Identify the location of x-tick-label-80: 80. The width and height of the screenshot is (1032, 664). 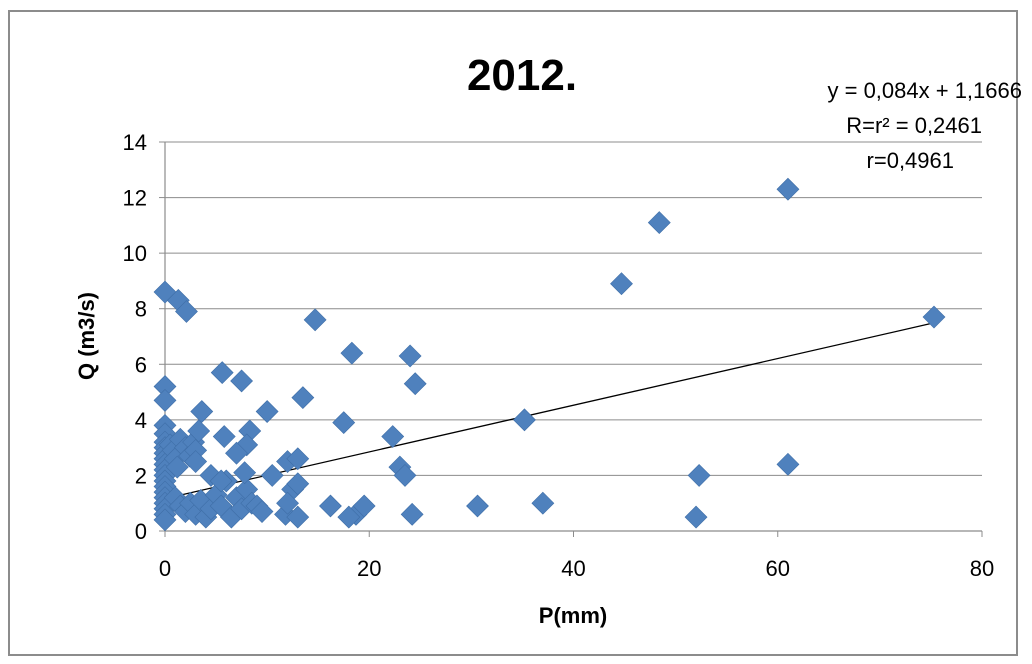
(982, 568).